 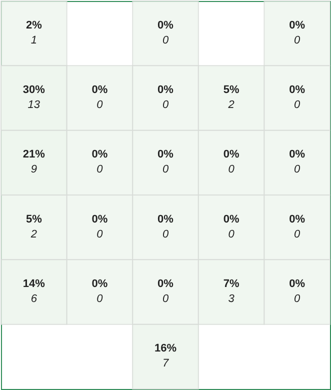 What do you see at coordinates (166, 364) in the screenshot?
I see `annotation: 7` at bounding box center [166, 364].